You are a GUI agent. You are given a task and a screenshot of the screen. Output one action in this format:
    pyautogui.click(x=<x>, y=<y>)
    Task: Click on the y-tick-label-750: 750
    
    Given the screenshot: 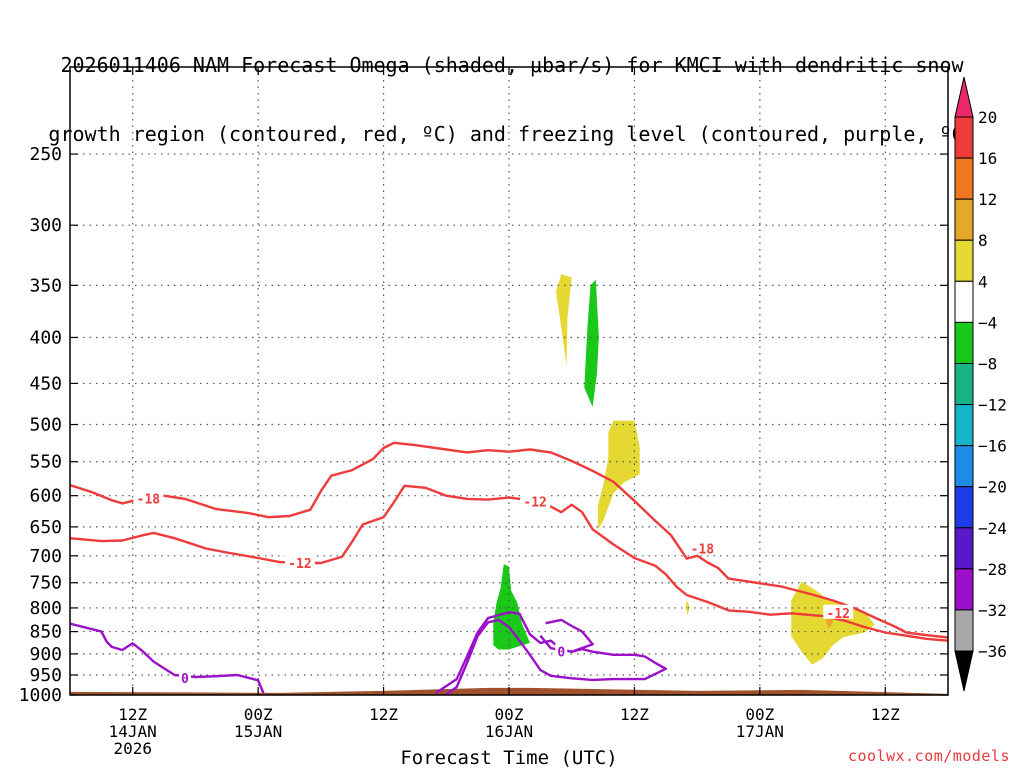 What is the action you would take?
    pyautogui.click(x=45, y=583)
    